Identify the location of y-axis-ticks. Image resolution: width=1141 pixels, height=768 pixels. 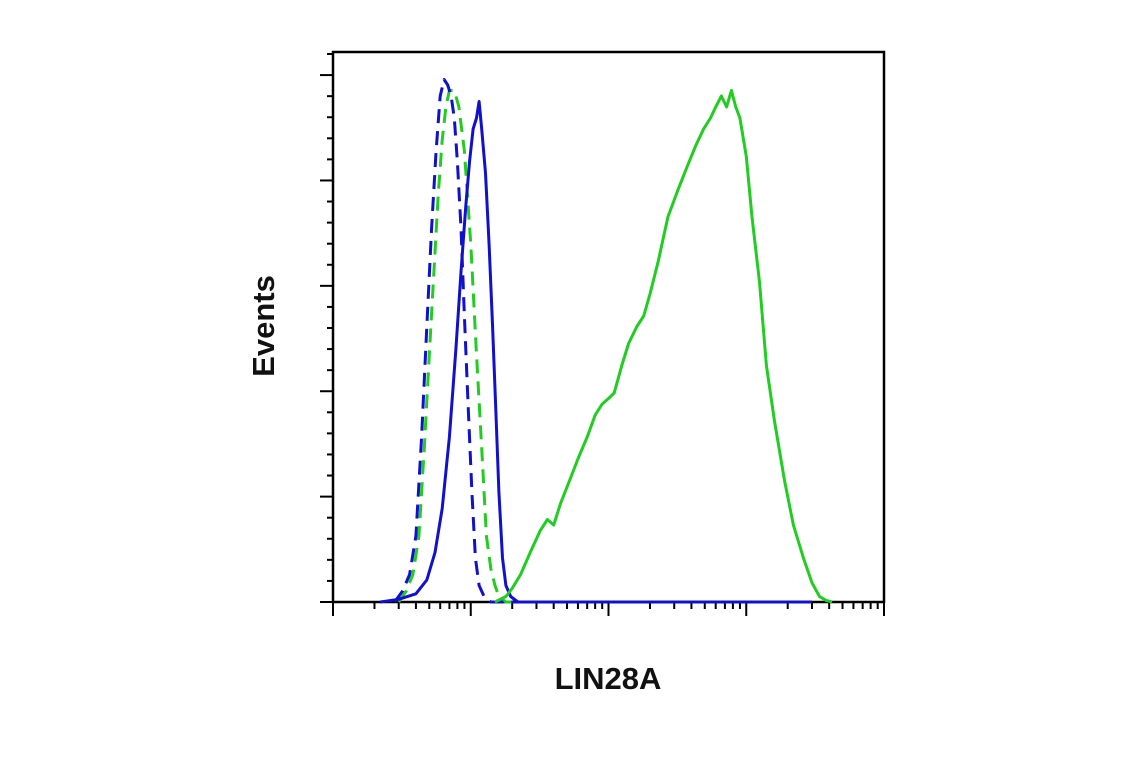
(326, 328).